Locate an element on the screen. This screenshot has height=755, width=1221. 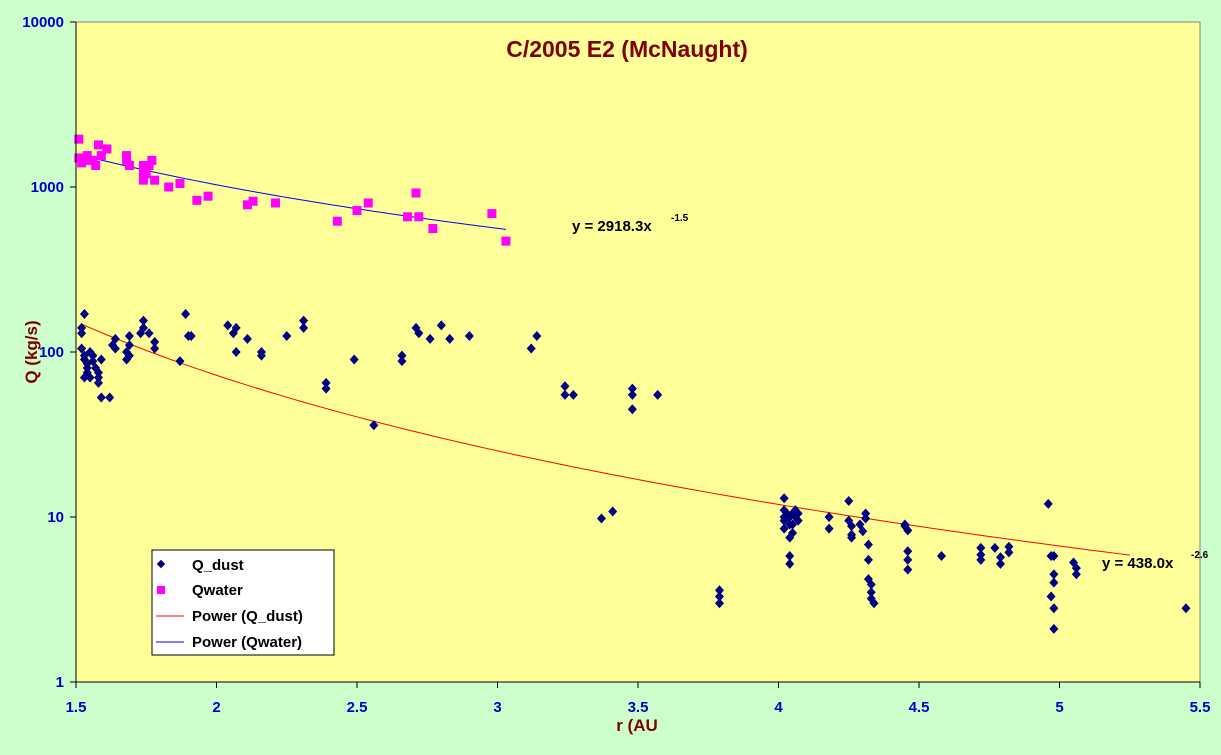
x-tick-label: 4.5 is located at coordinates (919, 707).